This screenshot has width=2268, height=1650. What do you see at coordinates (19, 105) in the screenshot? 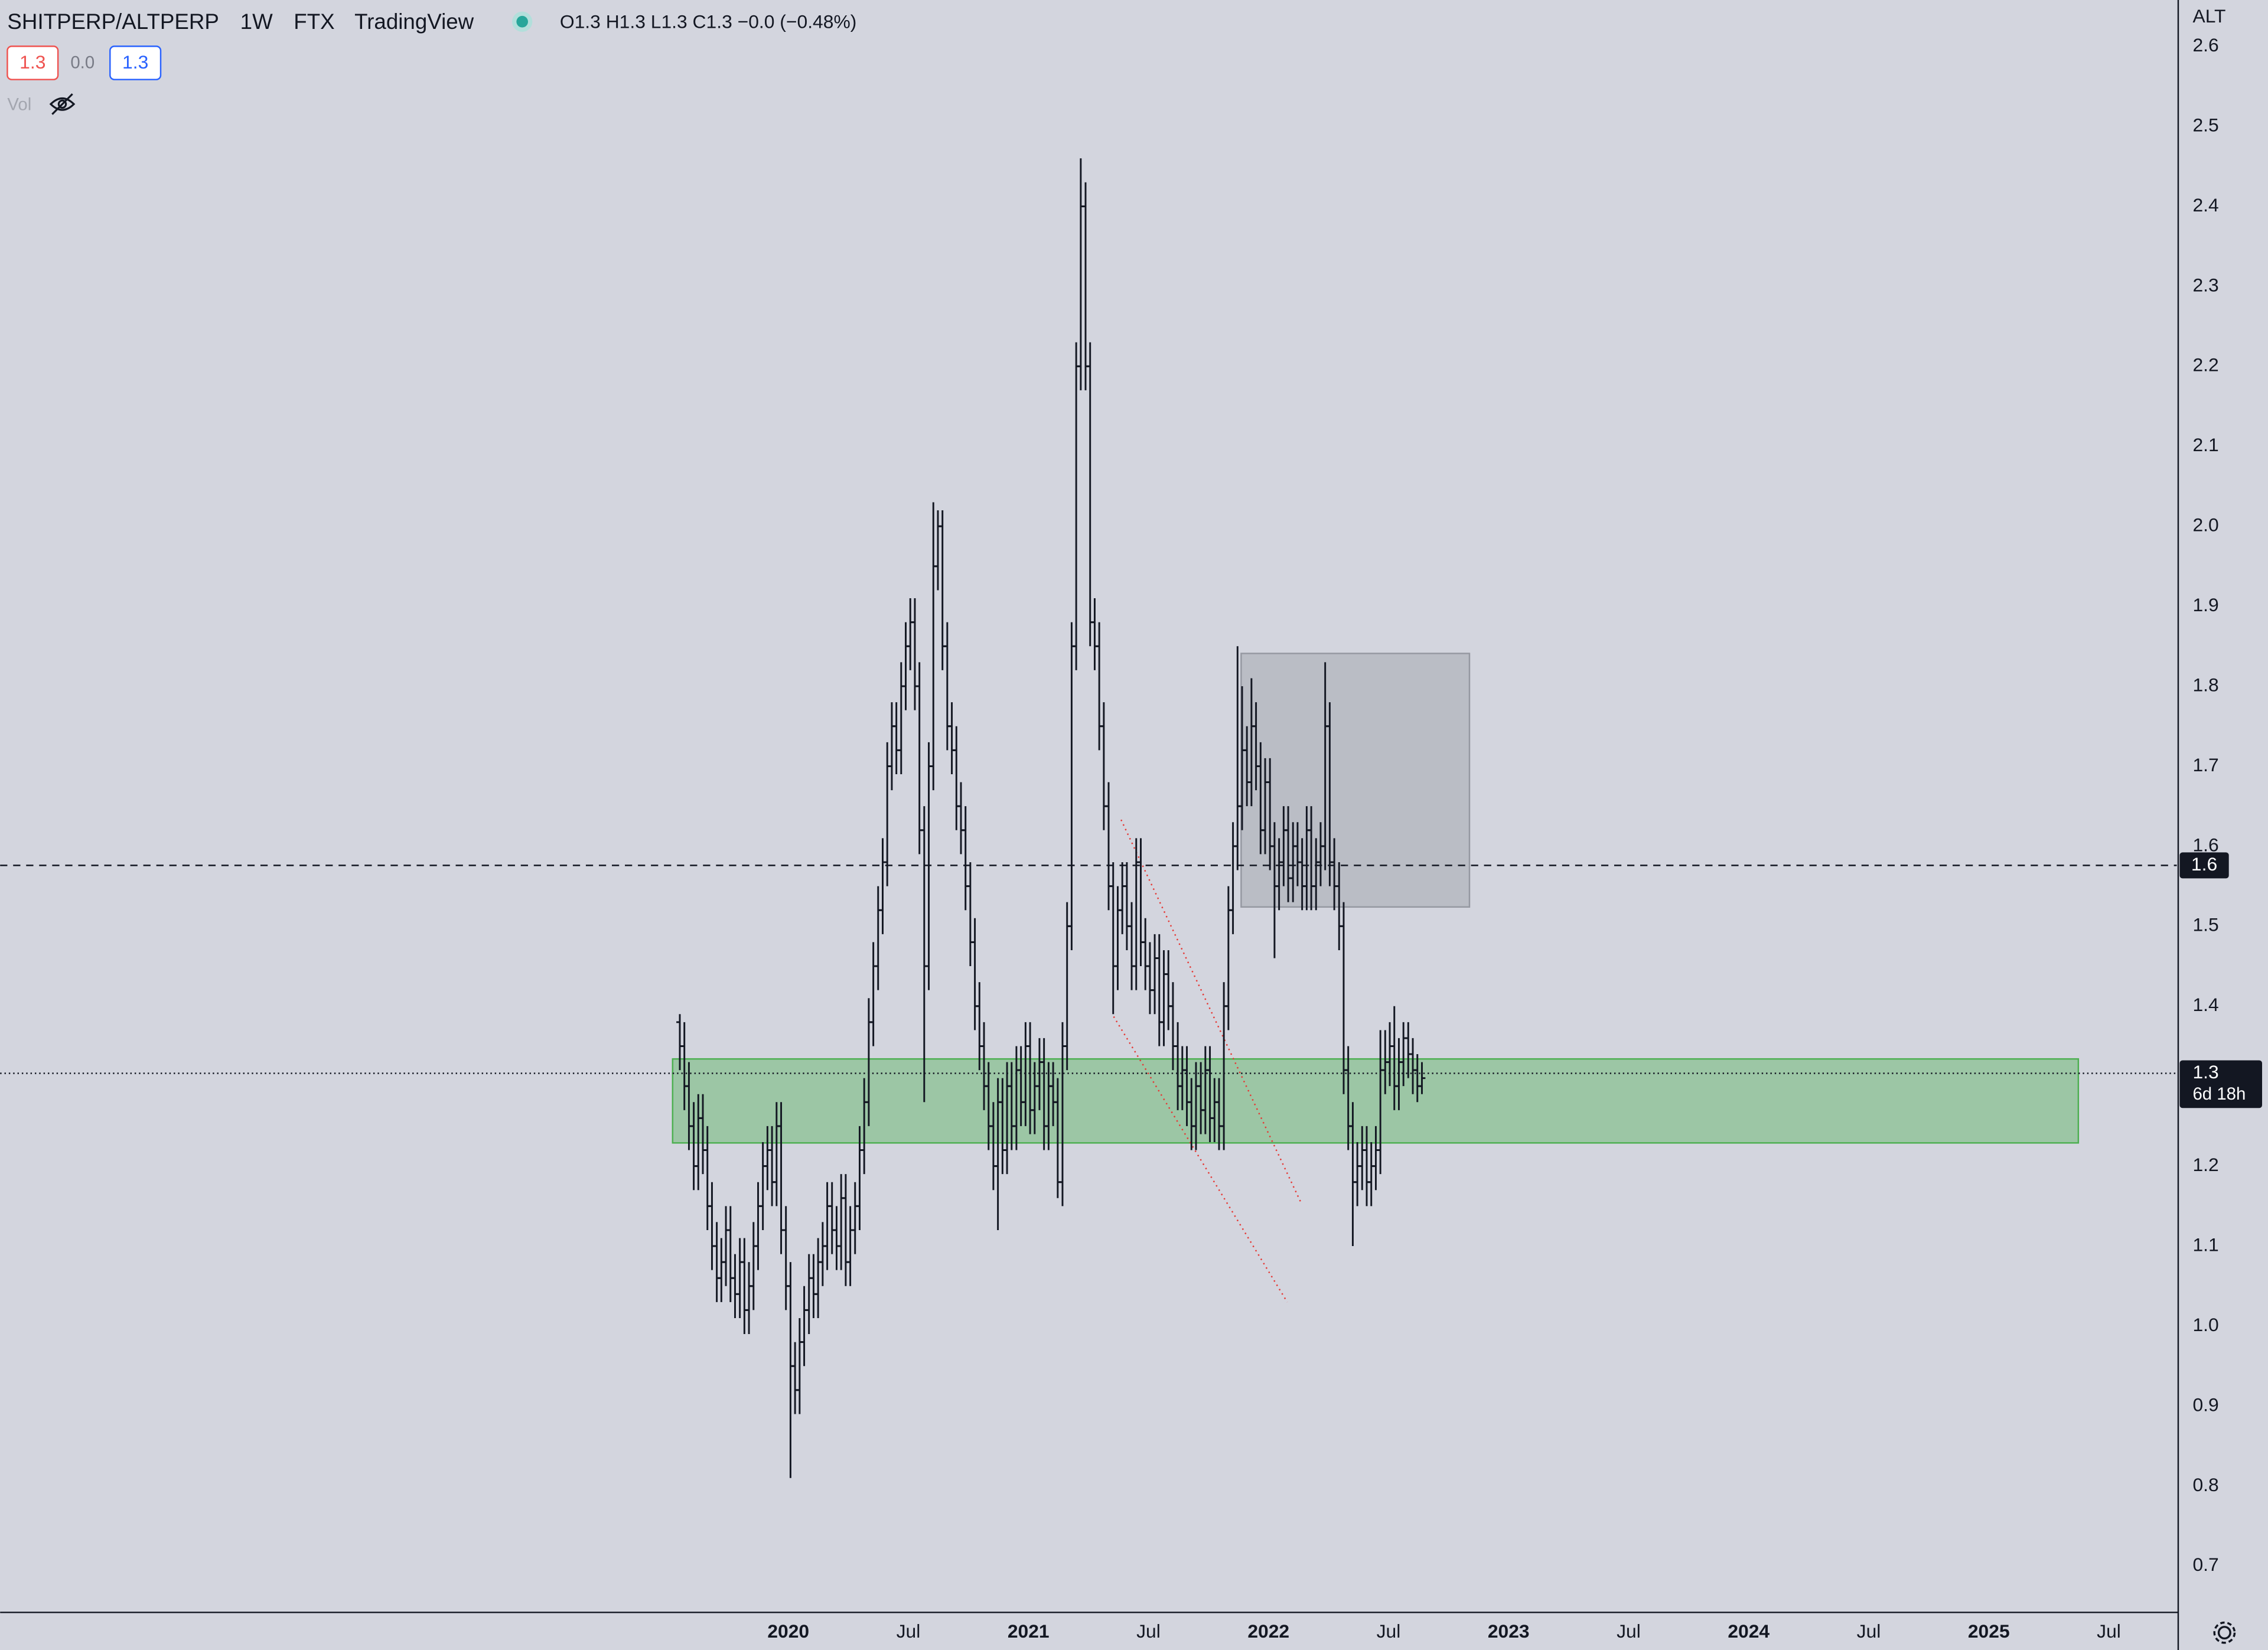
I see `volume-label: Vol` at bounding box center [19, 105].